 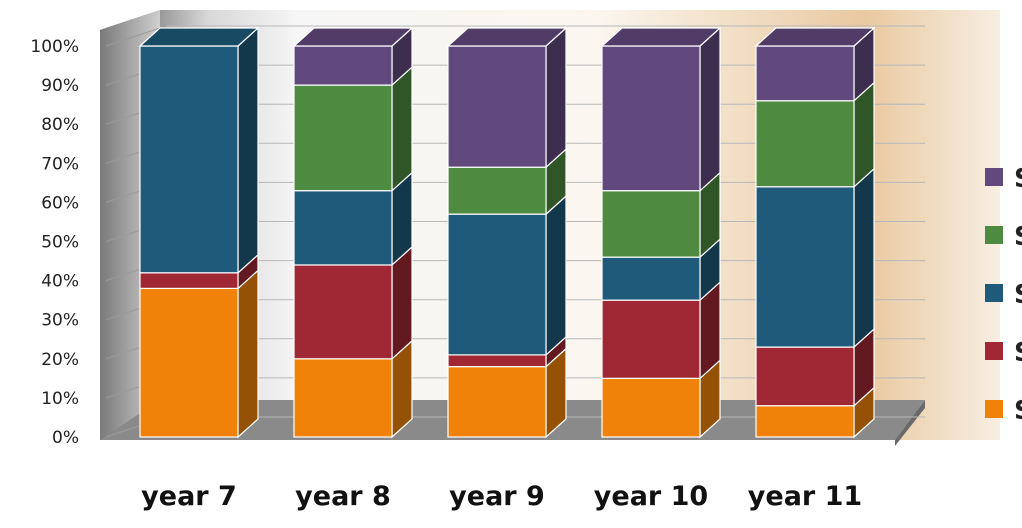 What do you see at coordinates (60, 203) in the screenshot?
I see `y-tick-label: 60%` at bounding box center [60, 203].